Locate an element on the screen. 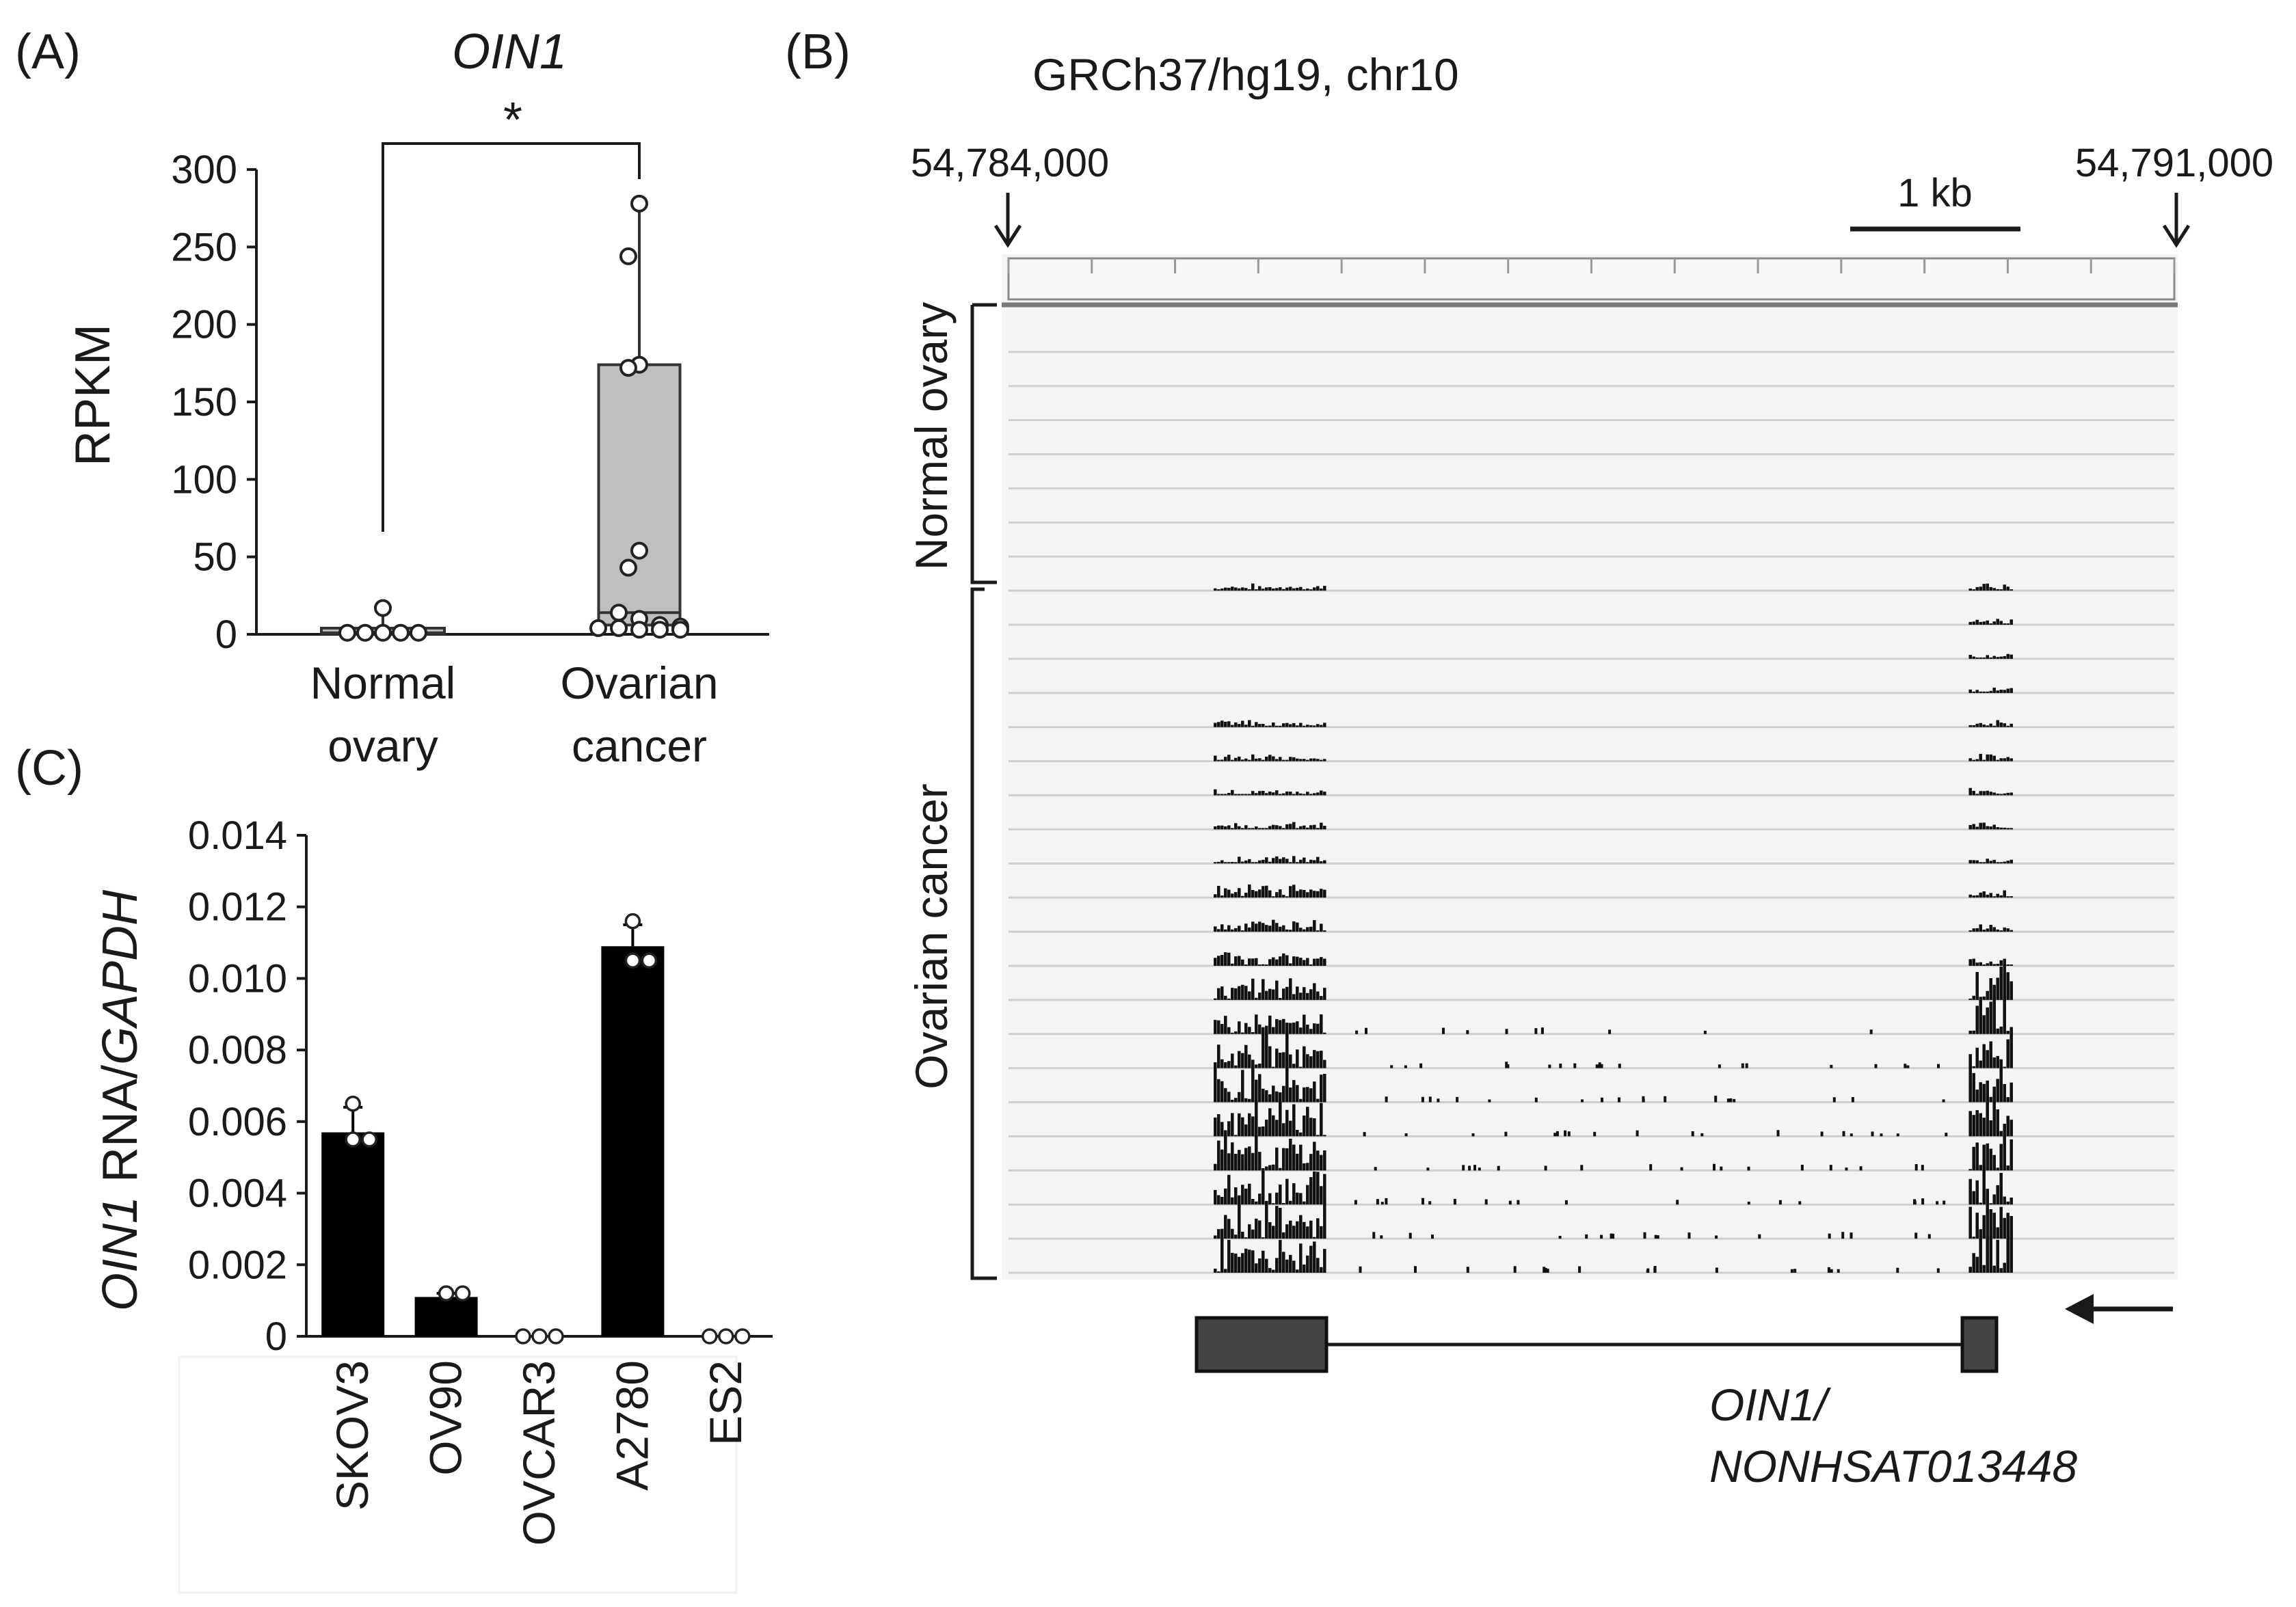 This screenshot has width=2296, height=1607. panel-a-y-tick-label: 0 is located at coordinates (226, 634).